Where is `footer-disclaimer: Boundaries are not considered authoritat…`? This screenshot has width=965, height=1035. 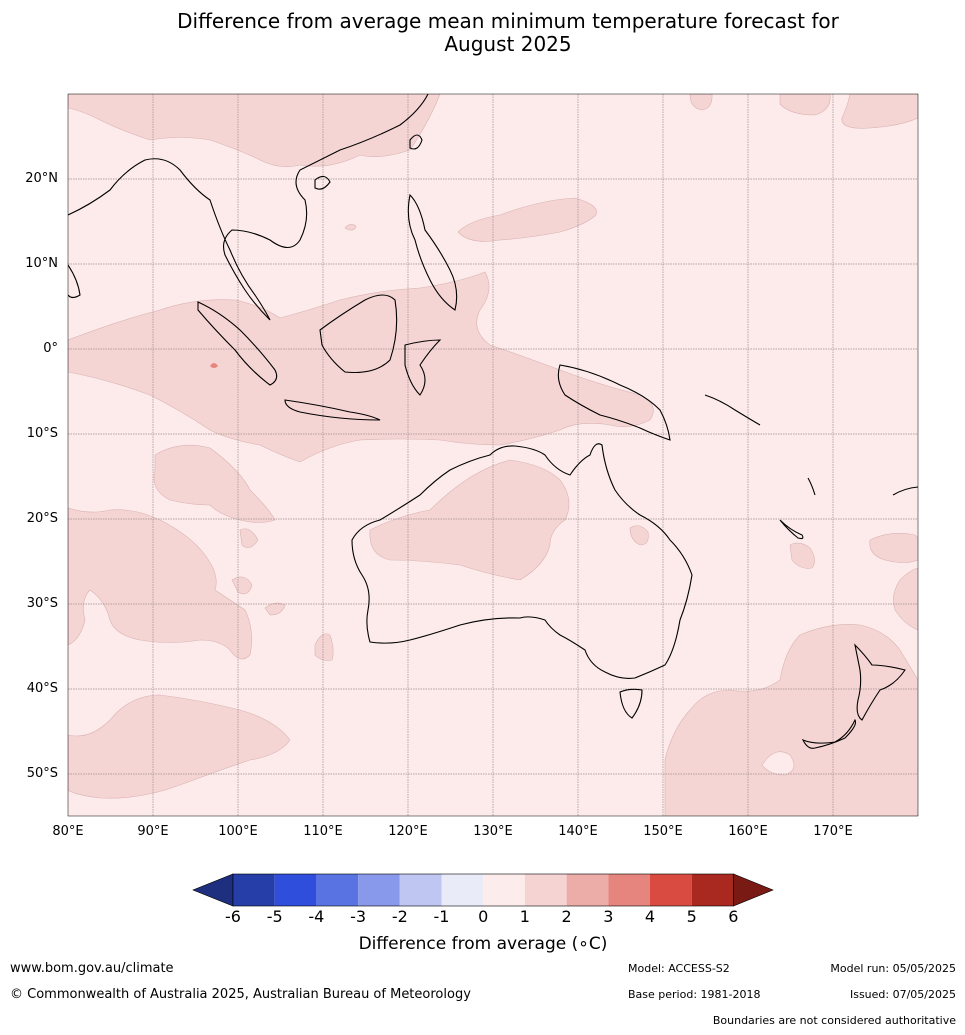
footer-disclaimer: Boundaries are not considered authoritat… is located at coordinates (834, 1020).